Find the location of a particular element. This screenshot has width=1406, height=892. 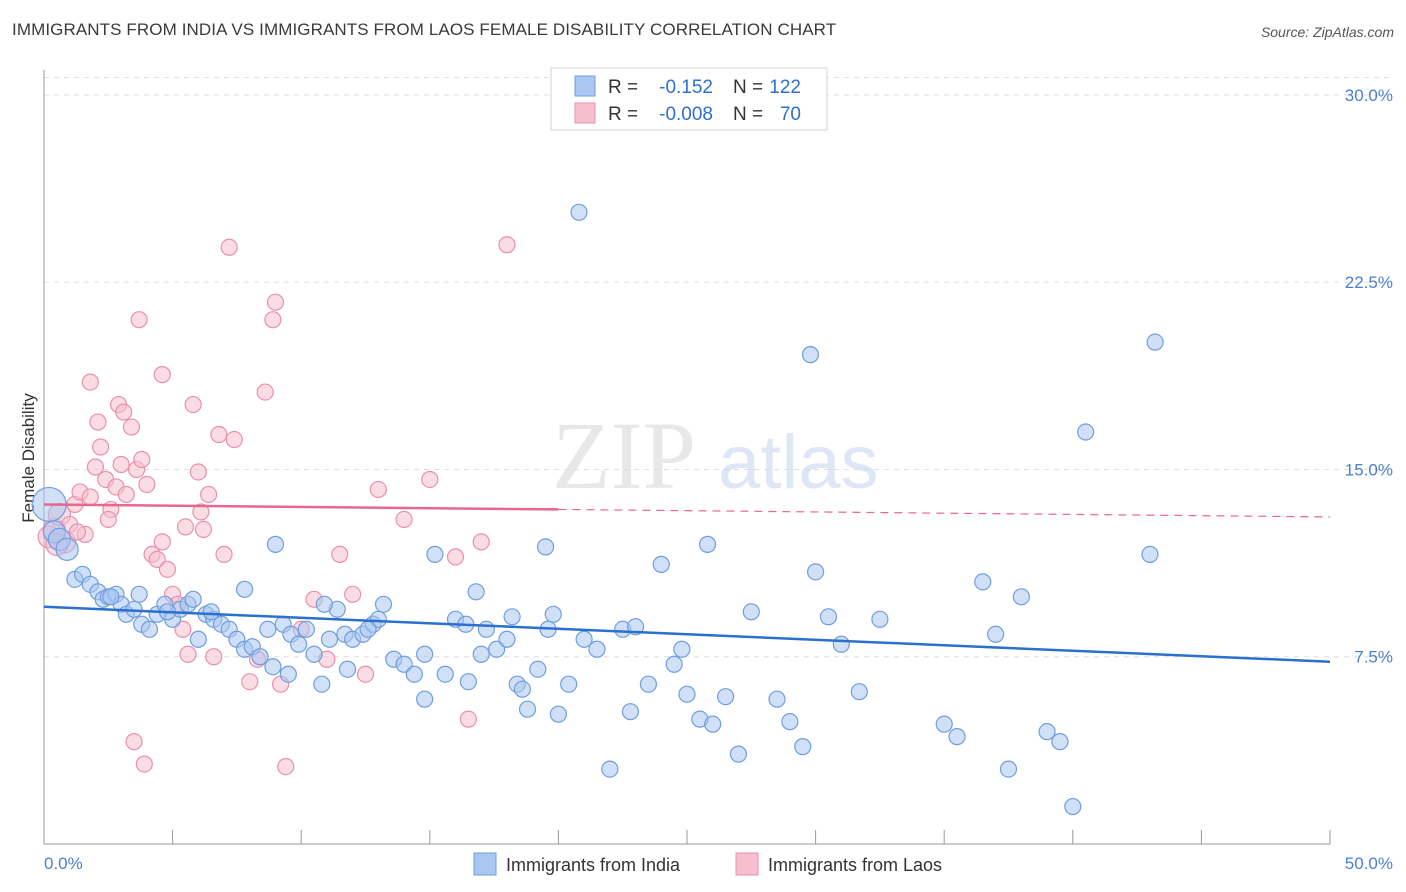

bottom-legend-laos: Immigrants from Laos is located at coordinates (855, 865).